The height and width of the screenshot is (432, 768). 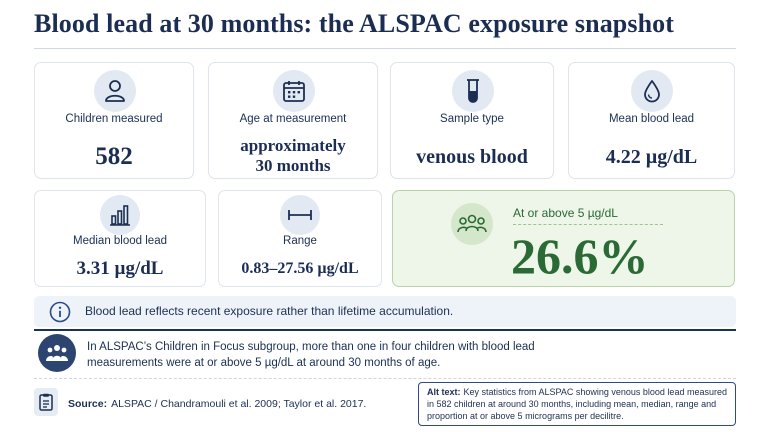 I want to click on highlight-divider, so click(x=588, y=224).